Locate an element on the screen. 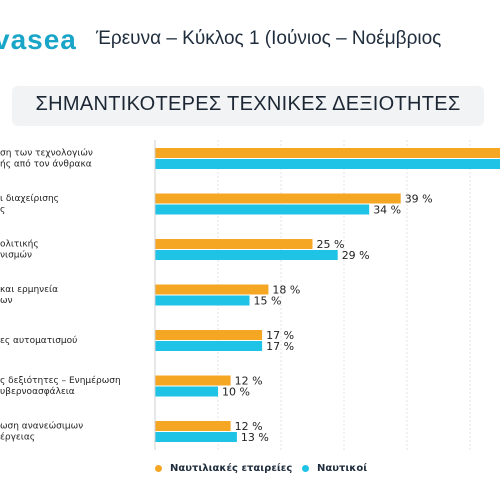  chart-title: ΣΗΜΑΝΤΙΚΟΤΕΡΕΣ ΤΕΧΝΙΚΕΣ ΔΕΞΙΟΤΗΤΕΣ is located at coordinates (248, 104).